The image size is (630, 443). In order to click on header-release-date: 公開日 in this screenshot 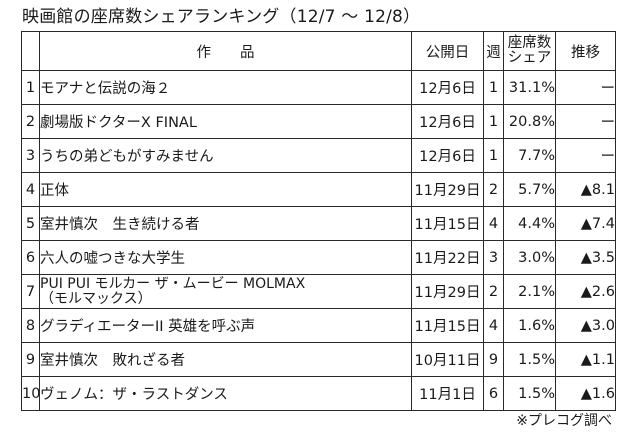, I will do `click(447, 51)`.